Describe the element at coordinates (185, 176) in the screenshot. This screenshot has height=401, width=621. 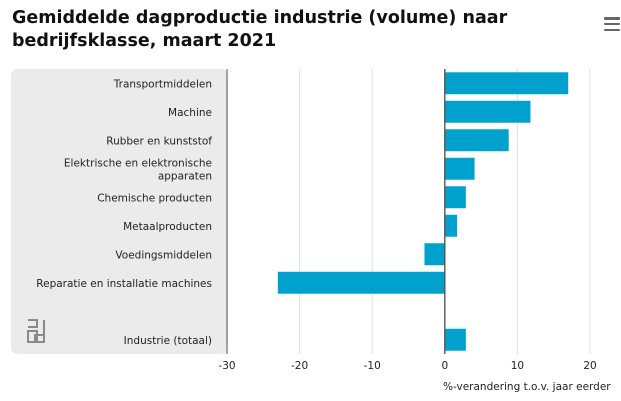
I see `category-label: apparaten` at that location.